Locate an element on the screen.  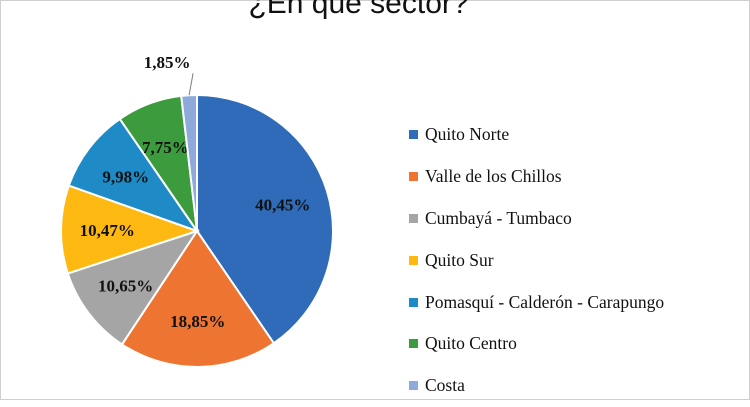
legend-label: Cumbayá - Tumbaco is located at coordinates (498, 217).